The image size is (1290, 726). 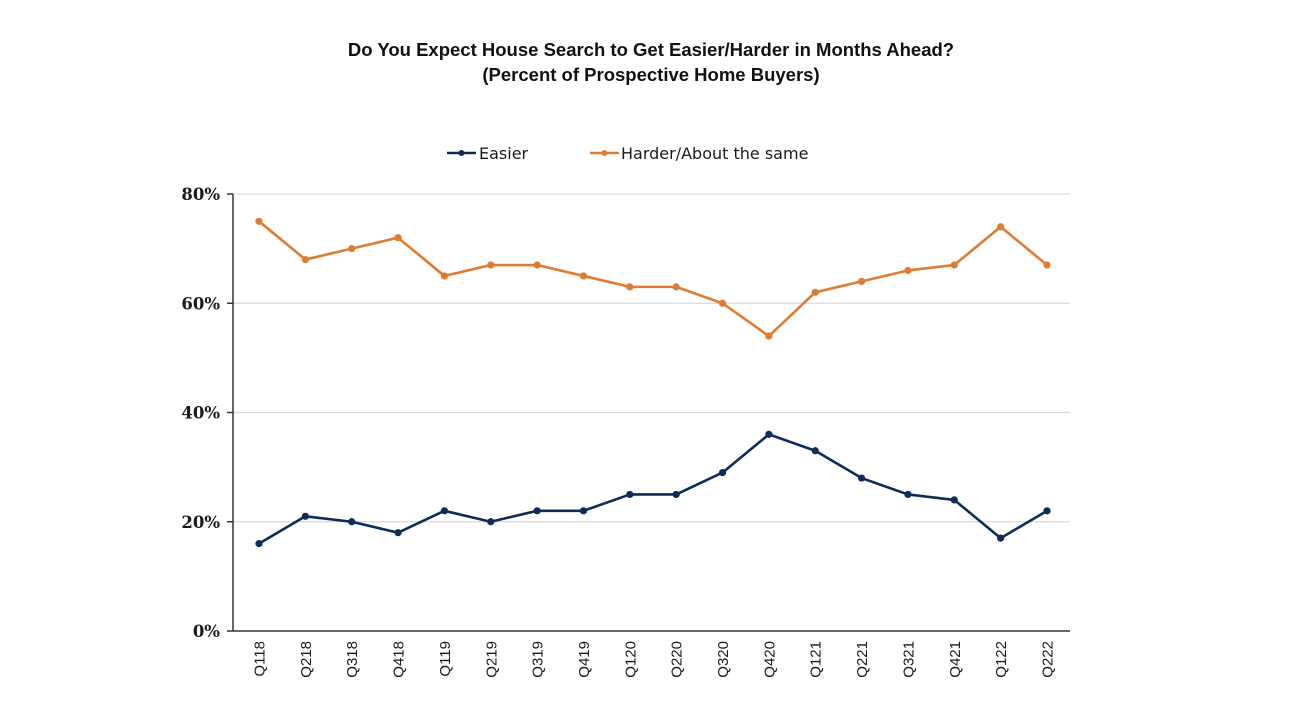 I want to click on x-tick-label: Q320, so click(x=723, y=659).